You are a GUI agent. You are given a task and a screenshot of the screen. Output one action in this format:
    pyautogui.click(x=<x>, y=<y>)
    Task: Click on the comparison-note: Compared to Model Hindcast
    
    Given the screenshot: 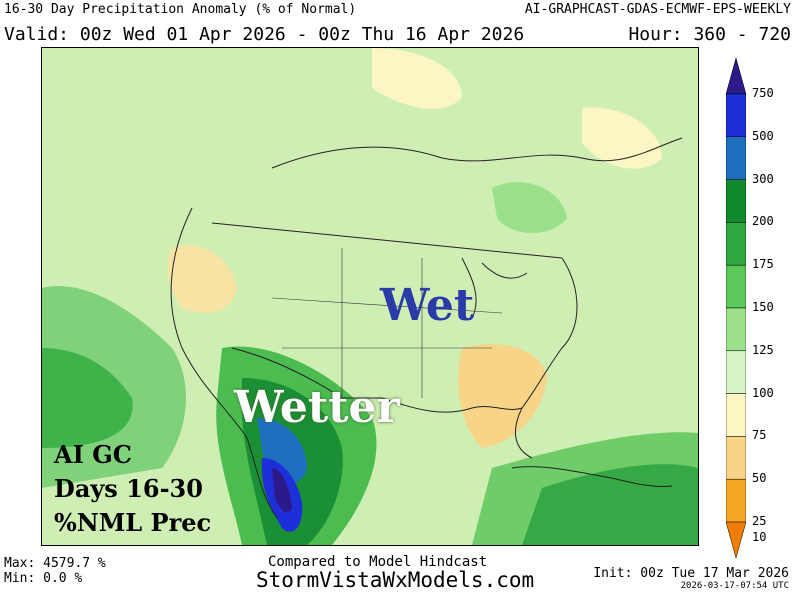 What is the action you would take?
    pyautogui.click(x=378, y=562)
    